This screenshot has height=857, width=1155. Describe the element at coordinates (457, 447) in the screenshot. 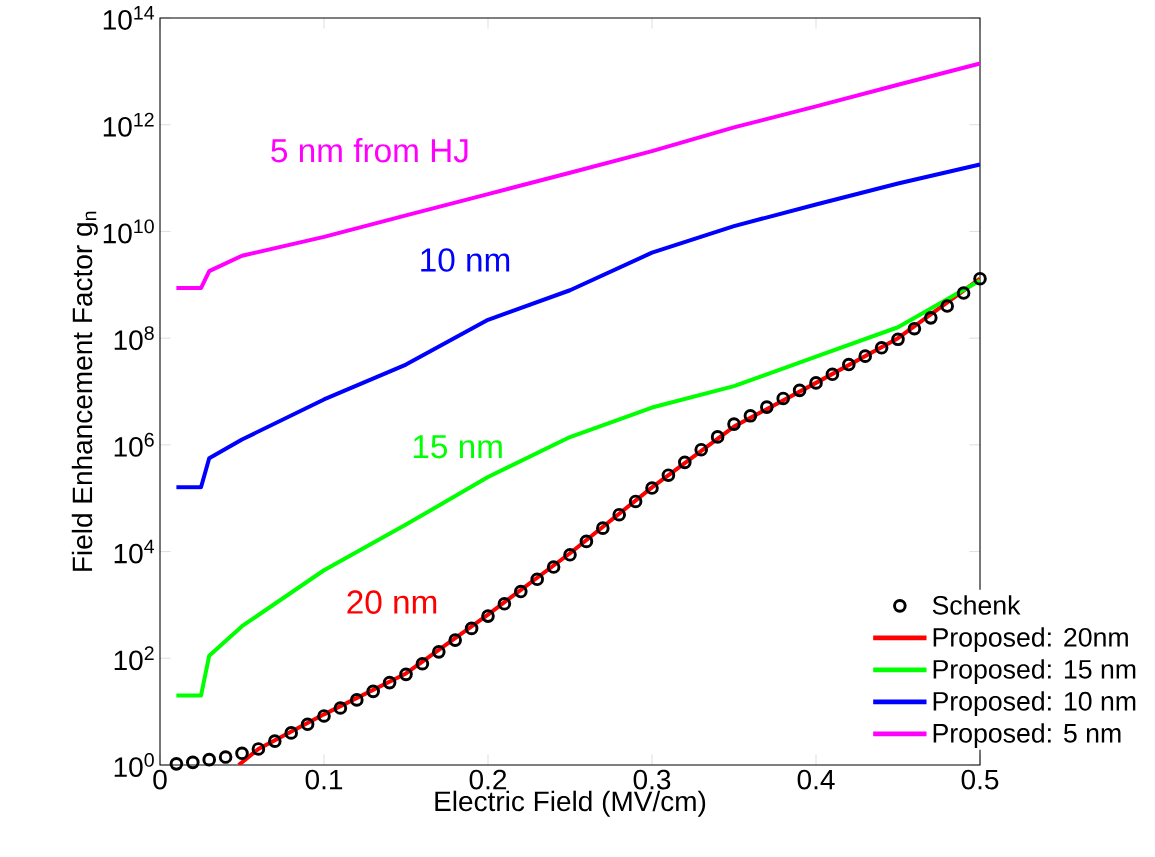

I see `annotation: 15 nm` at that location.